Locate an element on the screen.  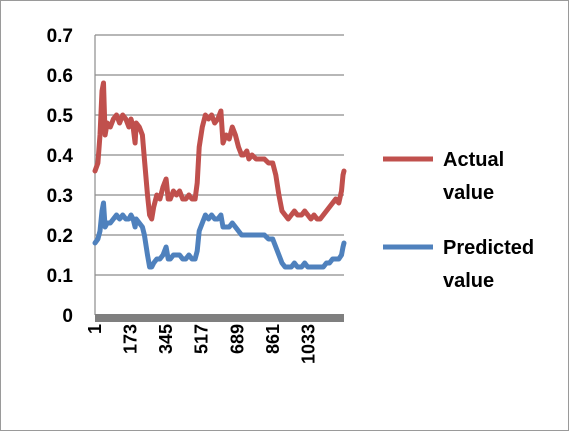
x-tick-label: 1033 is located at coordinates (308, 344).